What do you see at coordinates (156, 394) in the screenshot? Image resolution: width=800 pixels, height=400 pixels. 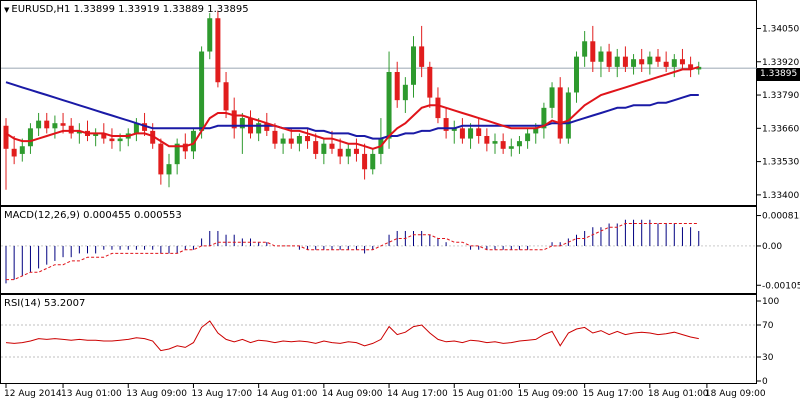 I see `time-axis-label: 13 Aug 09:00` at bounding box center [156, 394].